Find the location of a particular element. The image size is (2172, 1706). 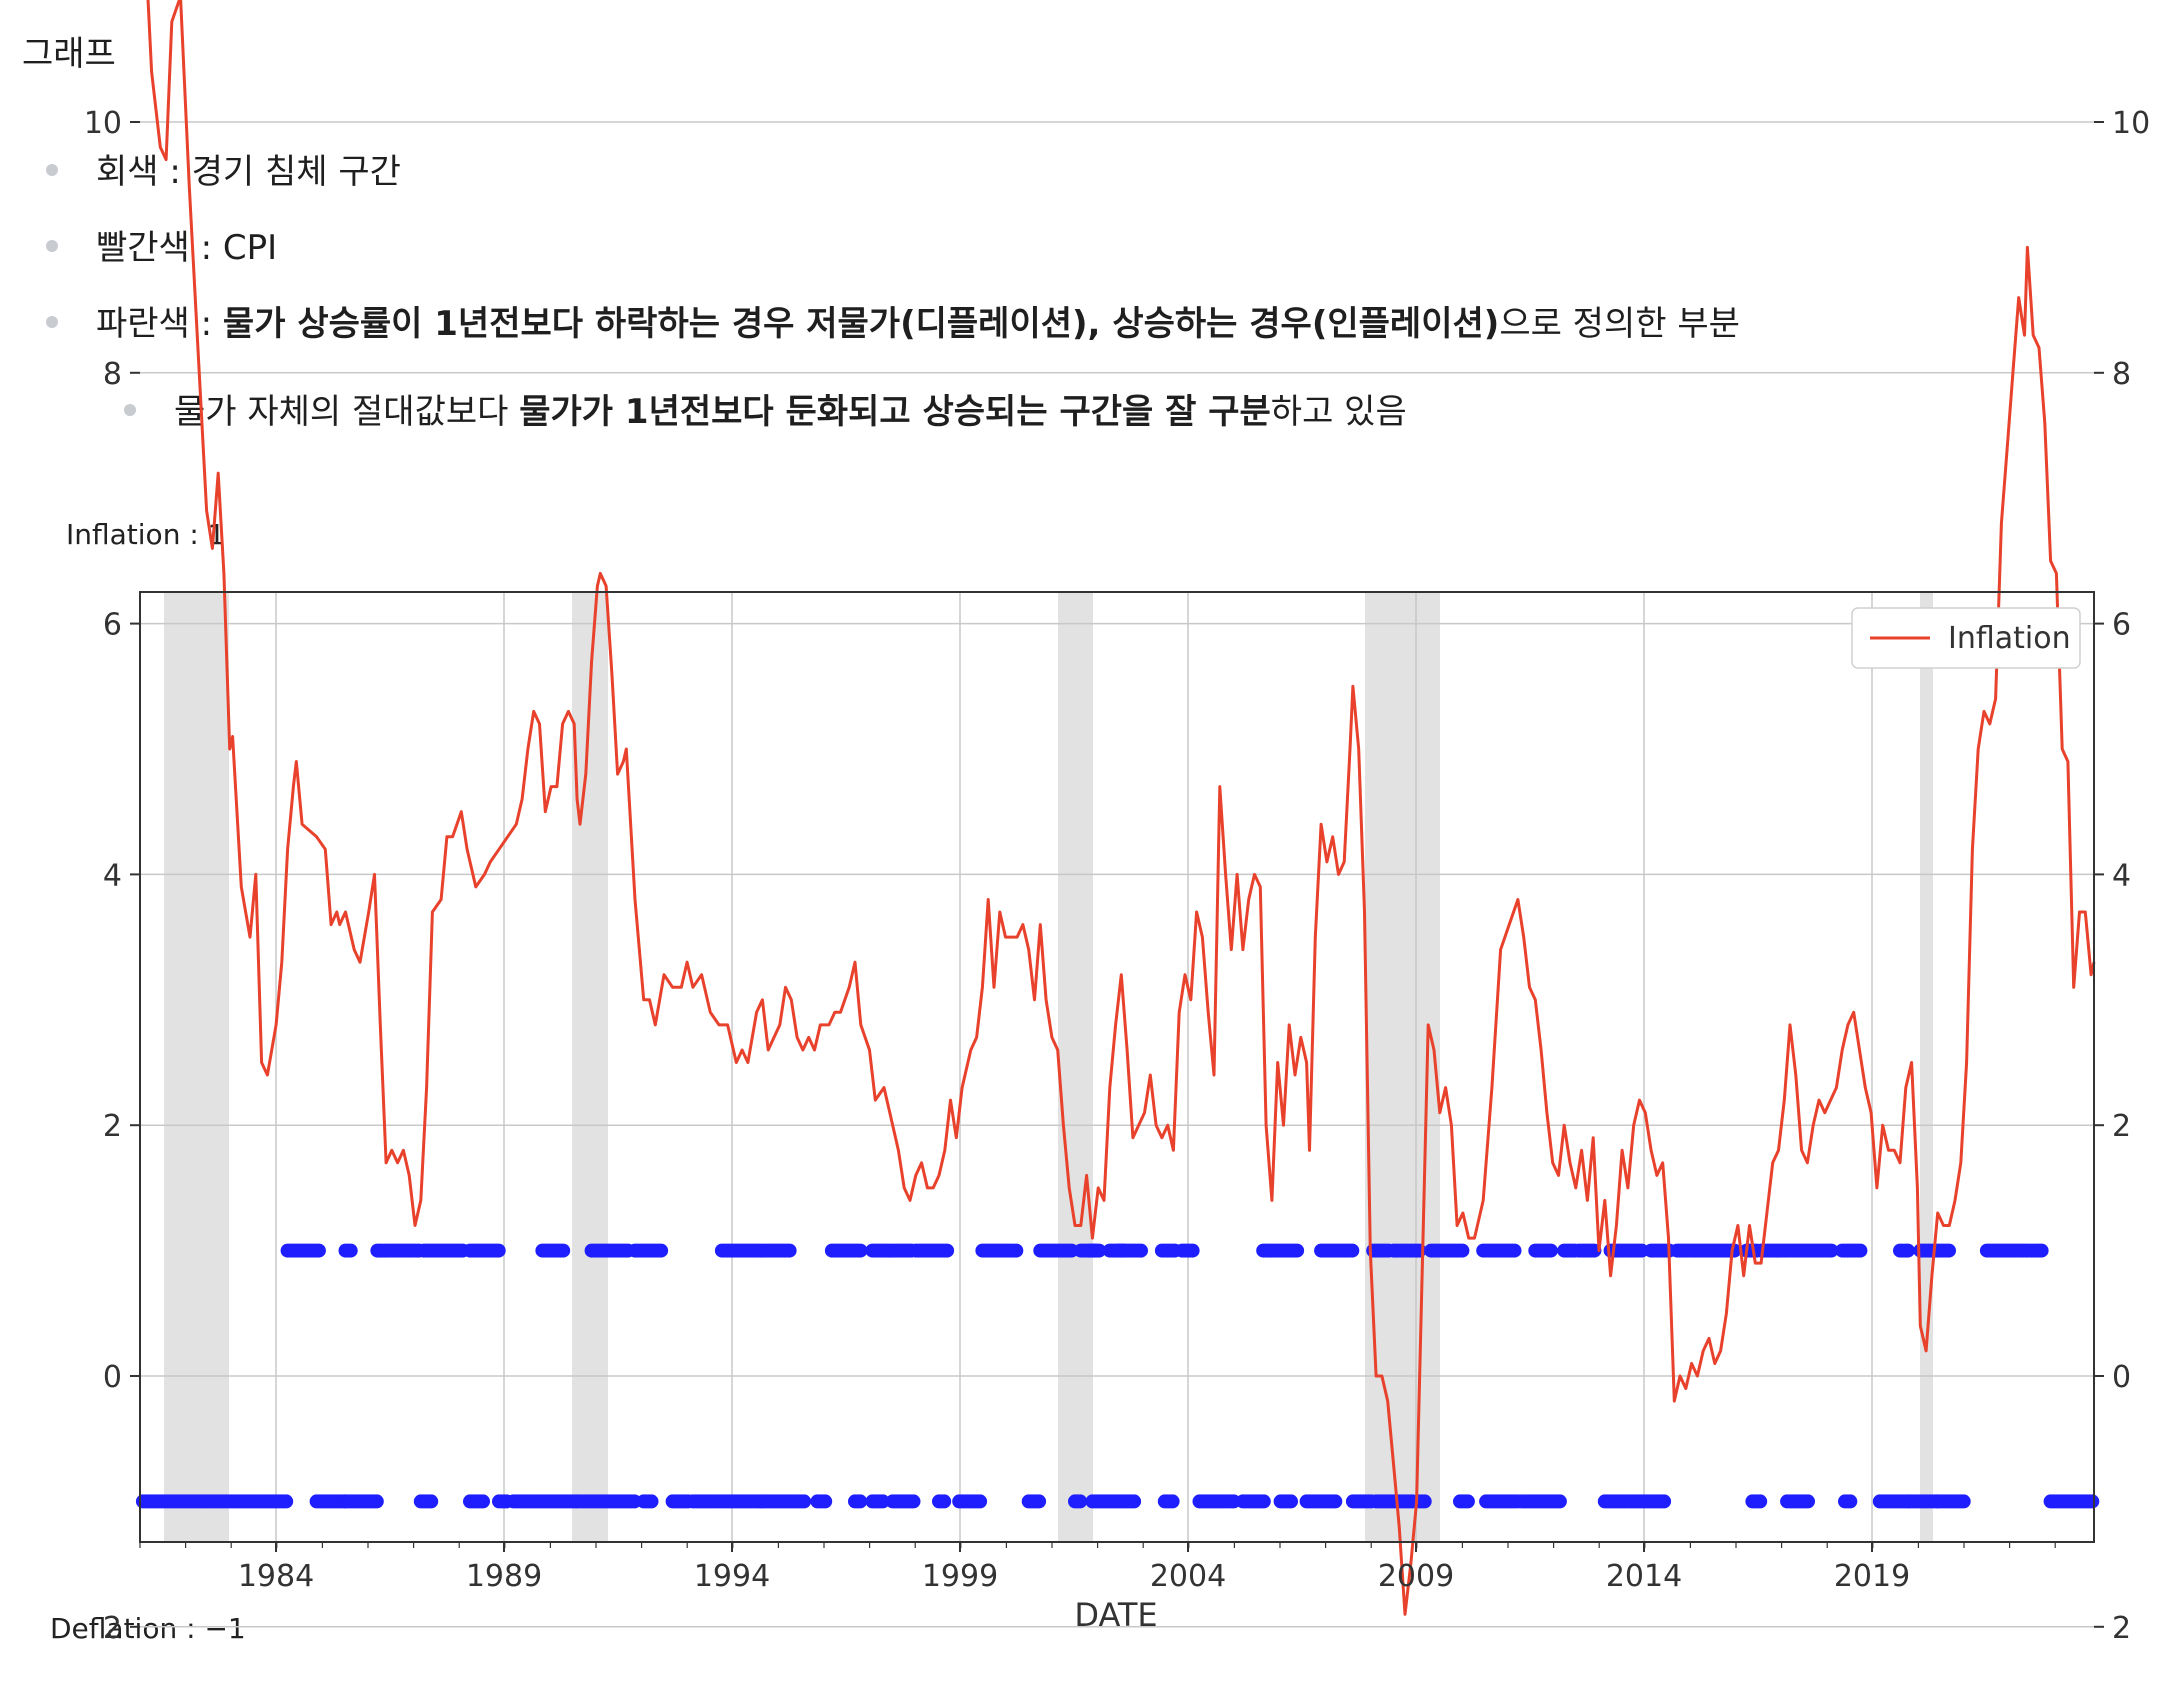

note-item: 회색 : 경기 침체 구간 is located at coordinates (248, 168).